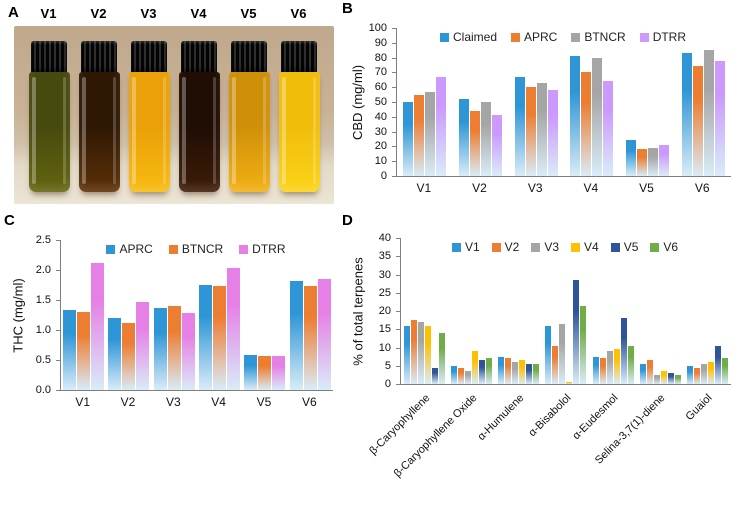 This screenshot has width=738, height=514. What do you see at coordinates (384, 347) in the screenshot?
I see `y-tick-label: 10` at bounding box center [384, 347].